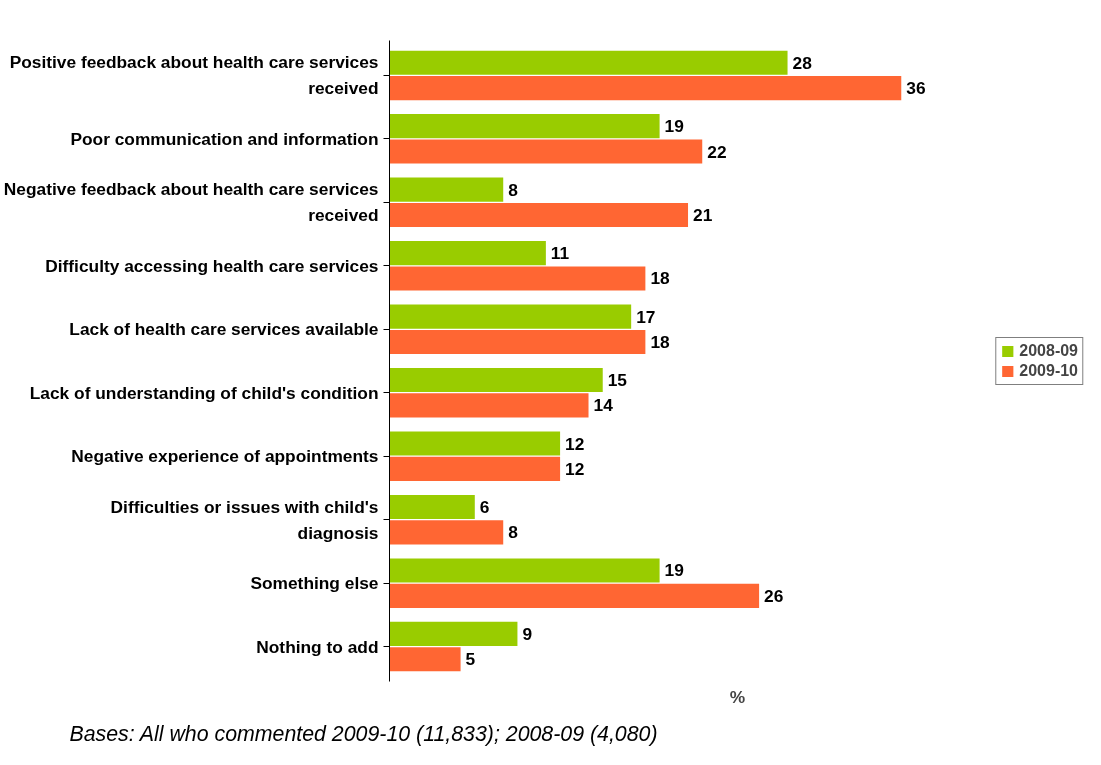  Describe the element at coordinates (470, 659) in the screenshot. I see `data-label: 5` at that location.